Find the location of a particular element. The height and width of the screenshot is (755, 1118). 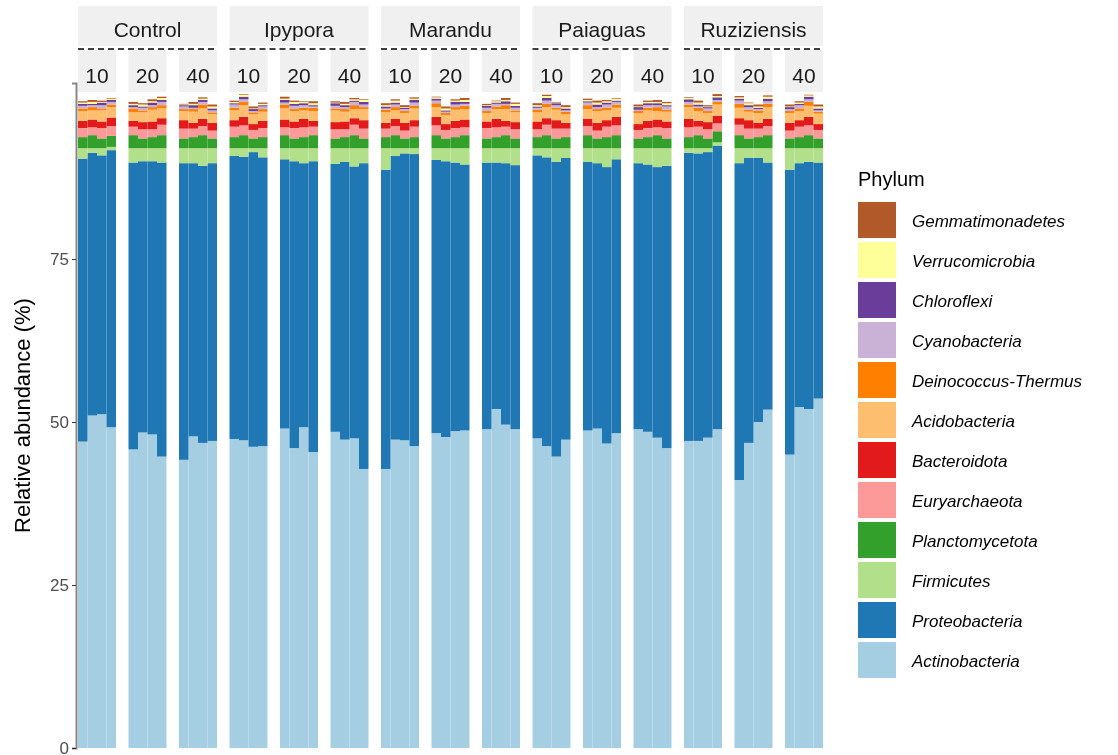

legend-label: Gemmatimonadetes is located at coordinates (989, 221).